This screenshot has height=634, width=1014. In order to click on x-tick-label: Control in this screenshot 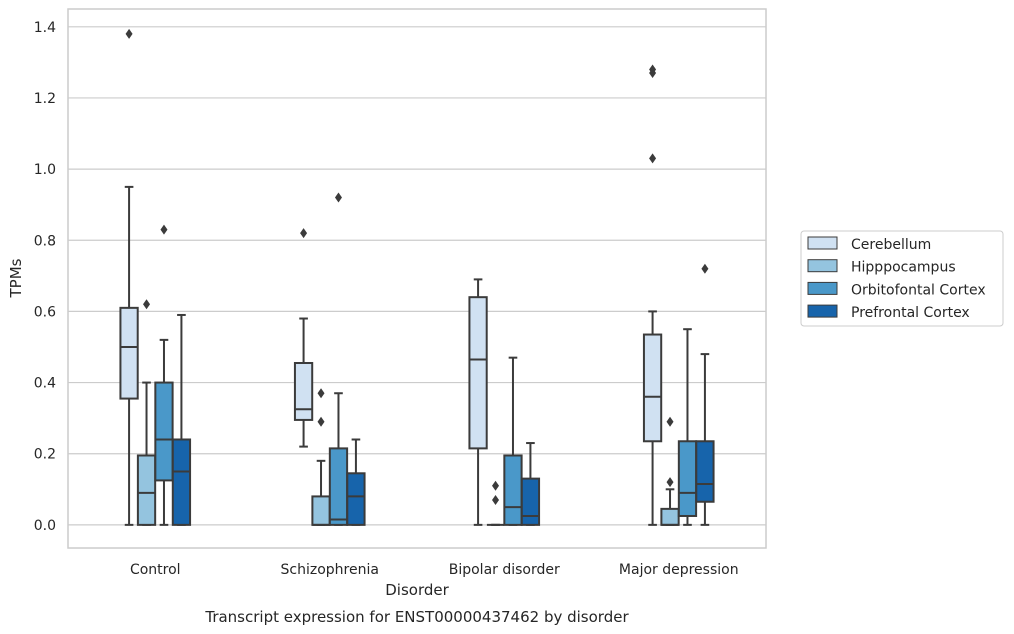, I will do `click(155, 570)`.